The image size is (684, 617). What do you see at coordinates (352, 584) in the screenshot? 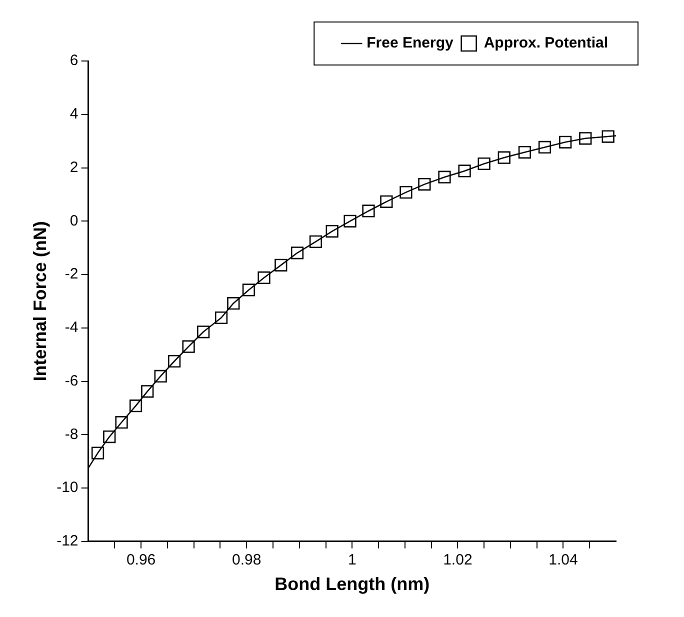
I see `x-axis-title: Bond Length (nm)` at bounding box center [352, 584].